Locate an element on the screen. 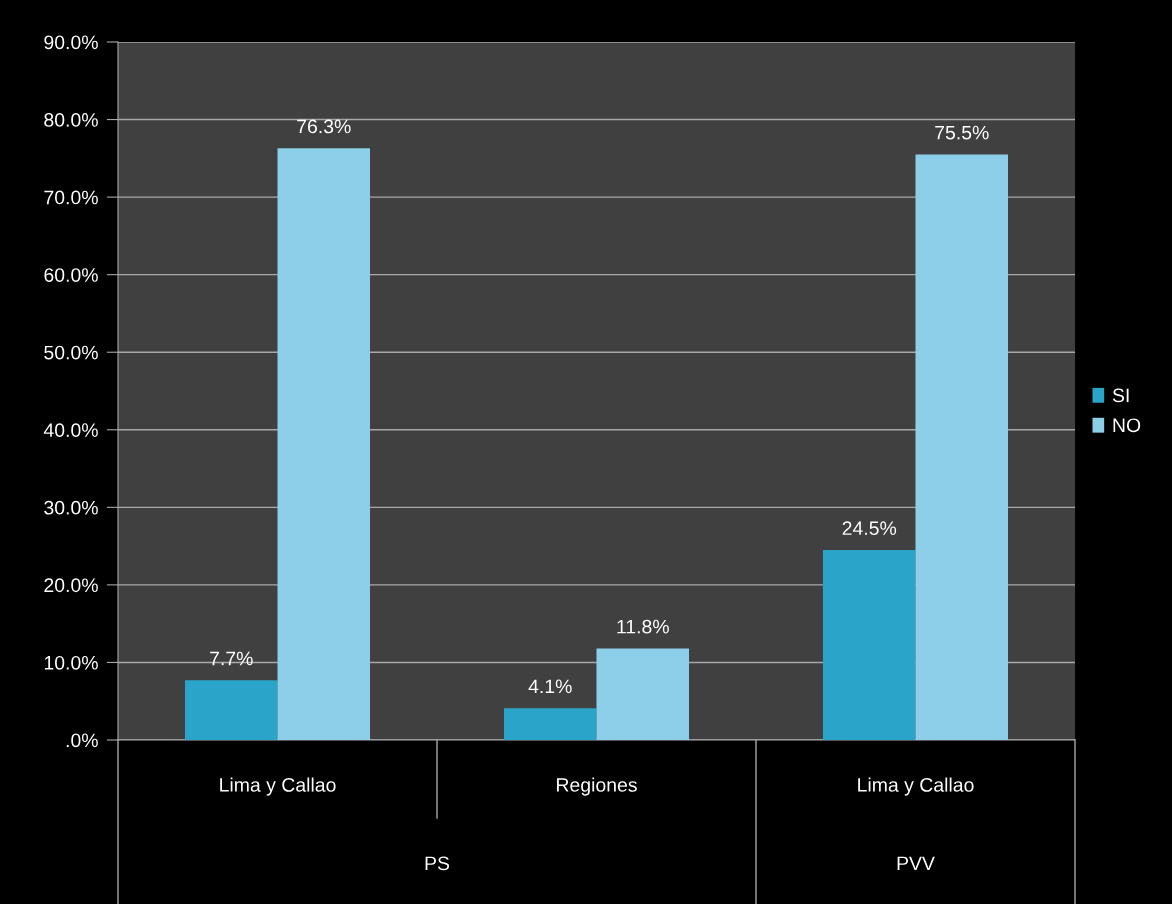 The height and width of the screenshot is (904, 1172). x-tick-label: Regiones is located at coordinates (597, 786).